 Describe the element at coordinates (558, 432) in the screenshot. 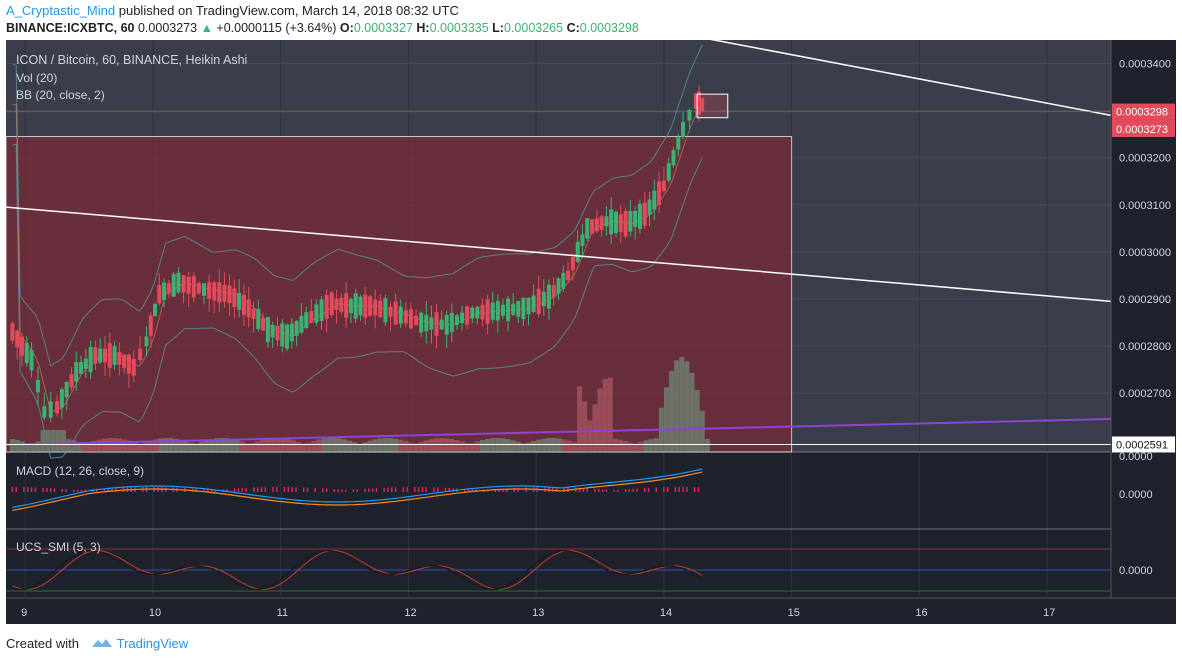

I see `support-curve` at that location.